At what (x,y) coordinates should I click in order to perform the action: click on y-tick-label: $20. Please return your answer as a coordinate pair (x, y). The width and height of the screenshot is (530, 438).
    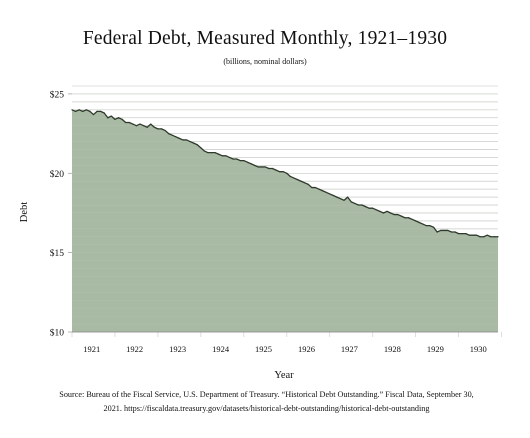
    Looking at the image, I should click on (57, 174).